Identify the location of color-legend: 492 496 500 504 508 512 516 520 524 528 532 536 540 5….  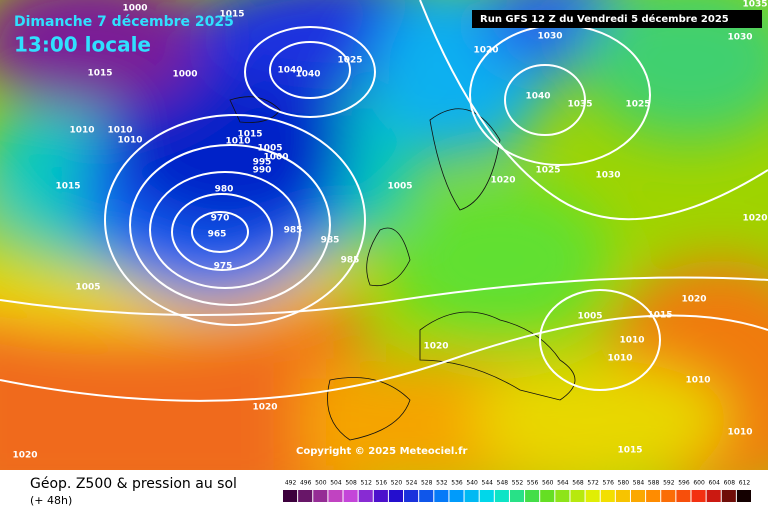
(517, 491).